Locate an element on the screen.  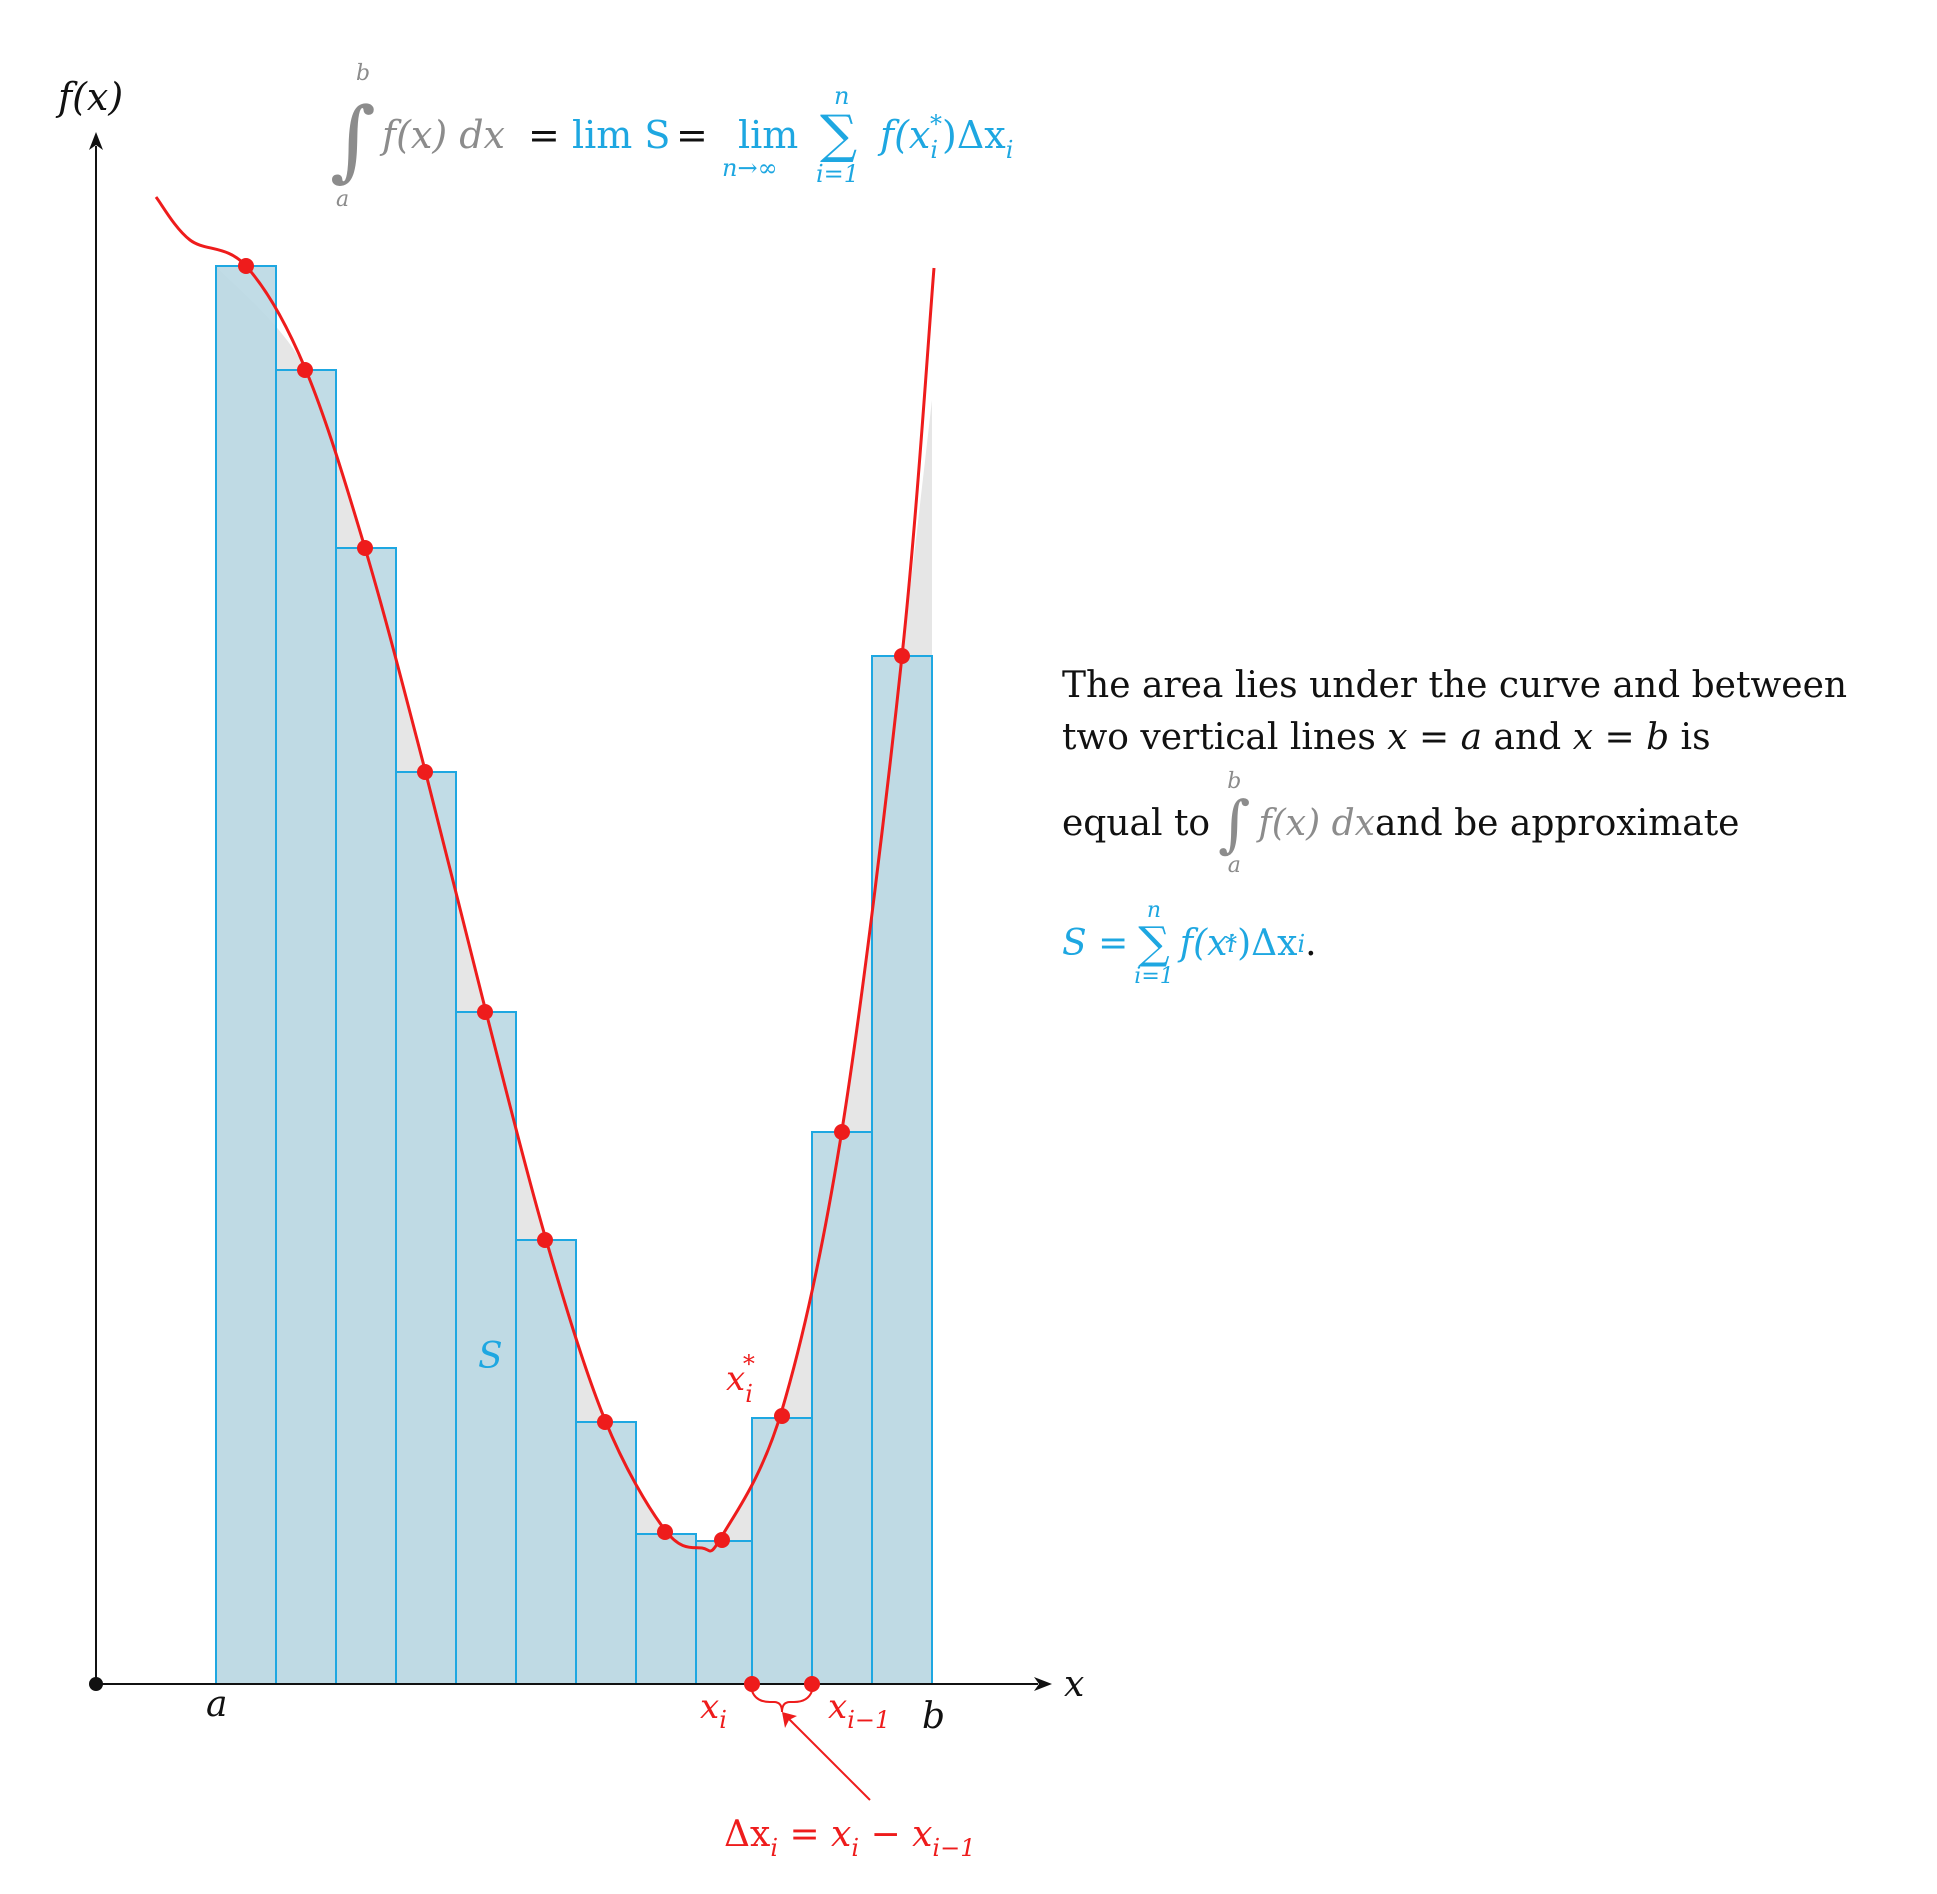
x-im1-label: xi−1 is located at coordinates (859, 1710).